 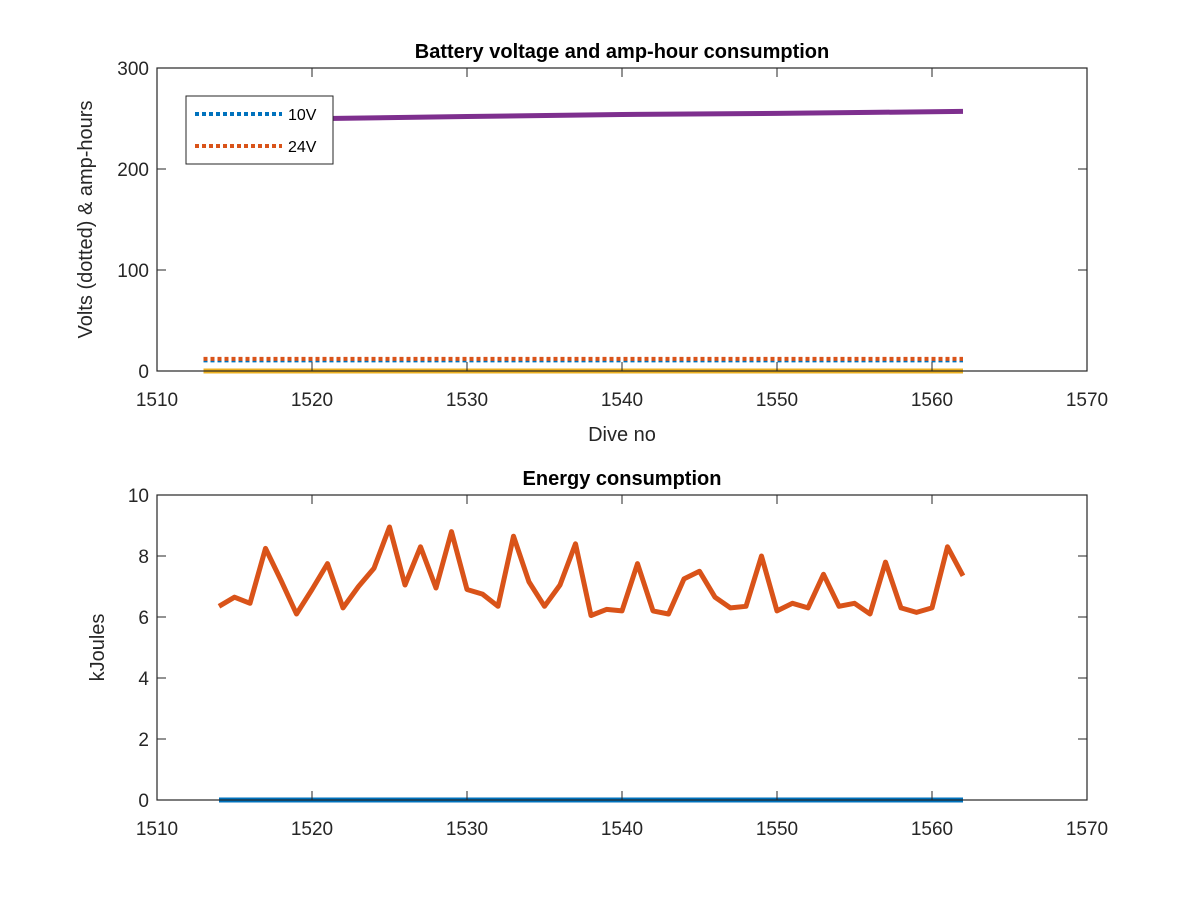 I want to click on battery-legend: 10V 24V, so click(x=259, y=130).